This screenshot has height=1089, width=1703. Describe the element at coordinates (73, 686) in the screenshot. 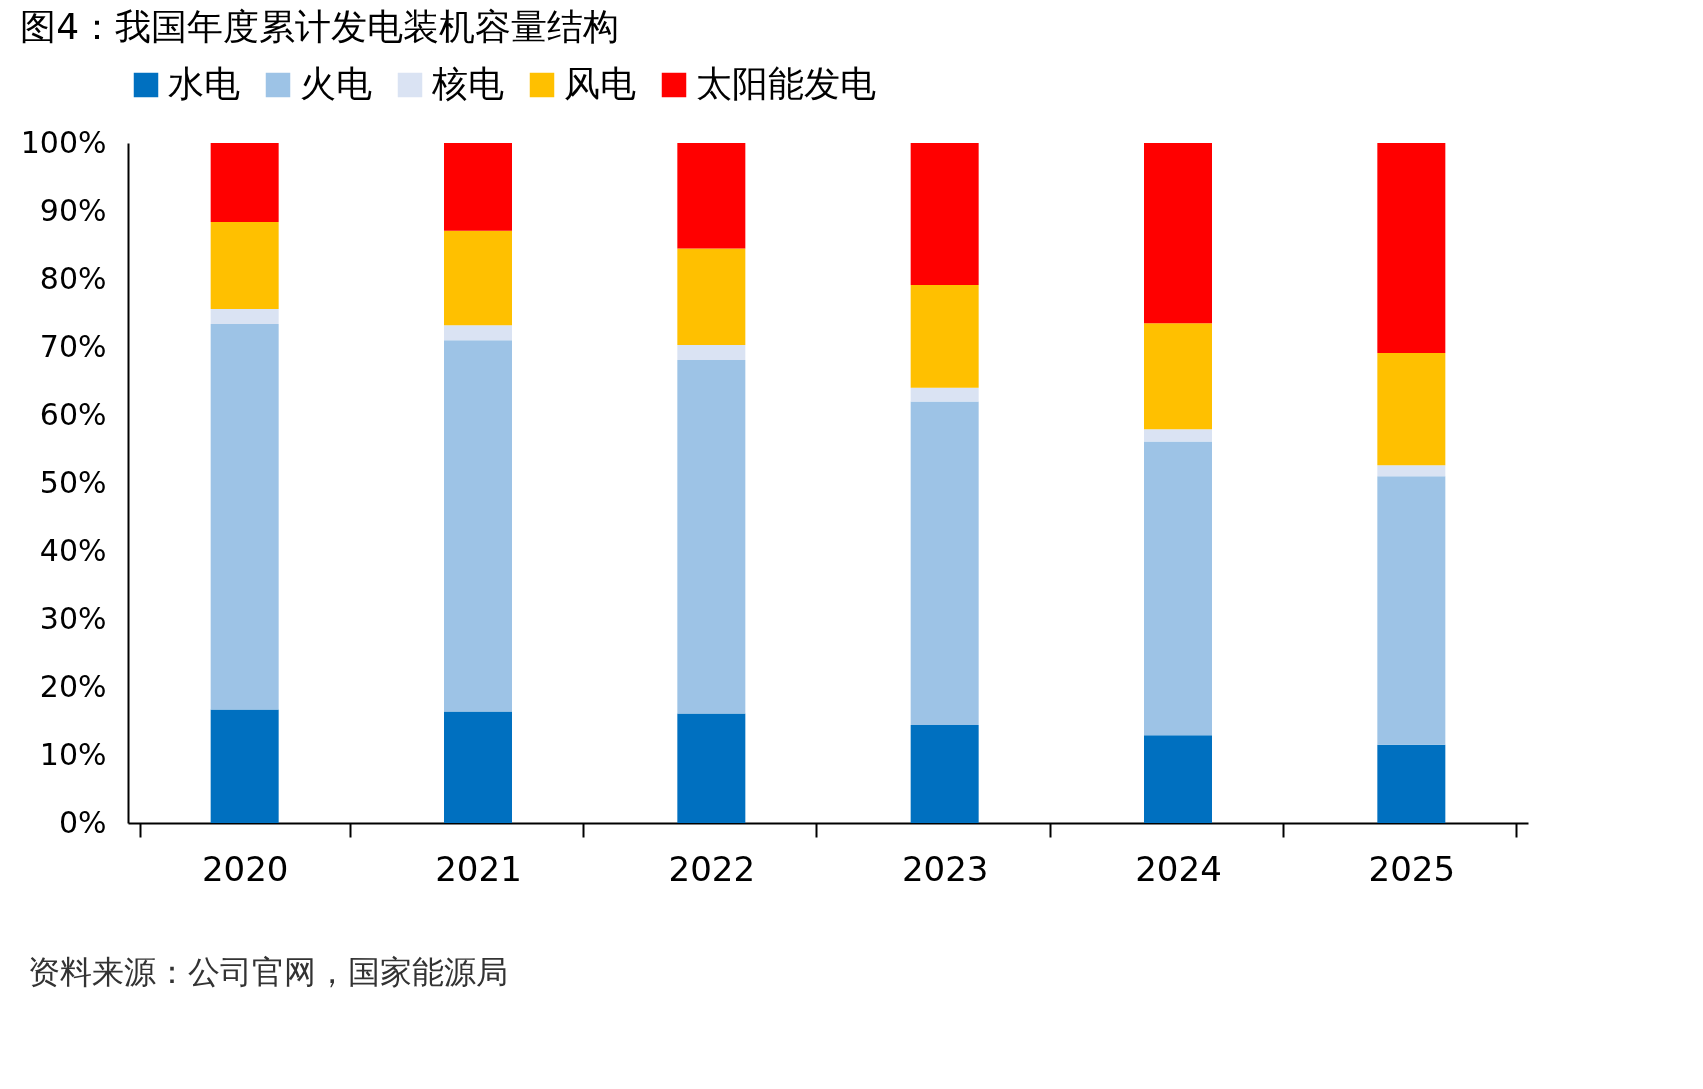

I see `y-tick-label: 20%` at that location.